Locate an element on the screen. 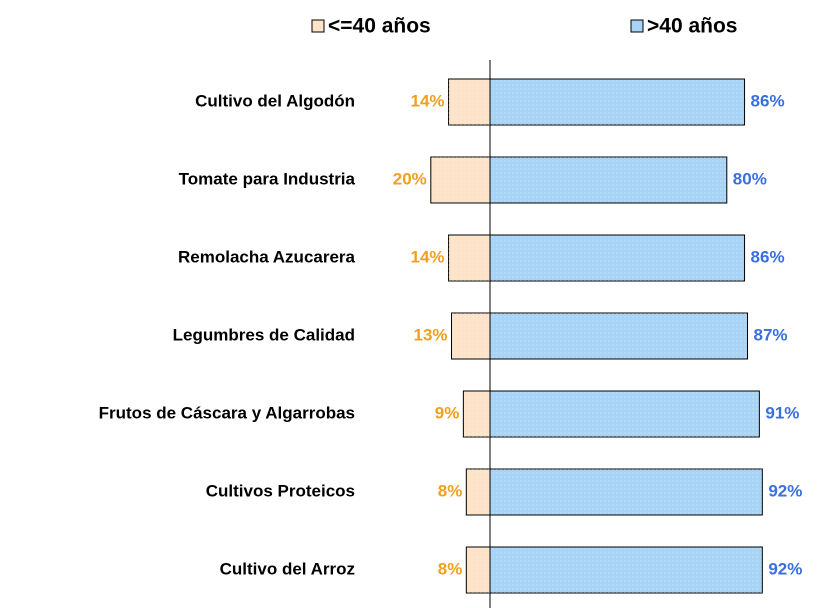 The height and width of the screenshot is (608, 821). category-label: Cultivo del Arroz is located at coordinates (287, 568).